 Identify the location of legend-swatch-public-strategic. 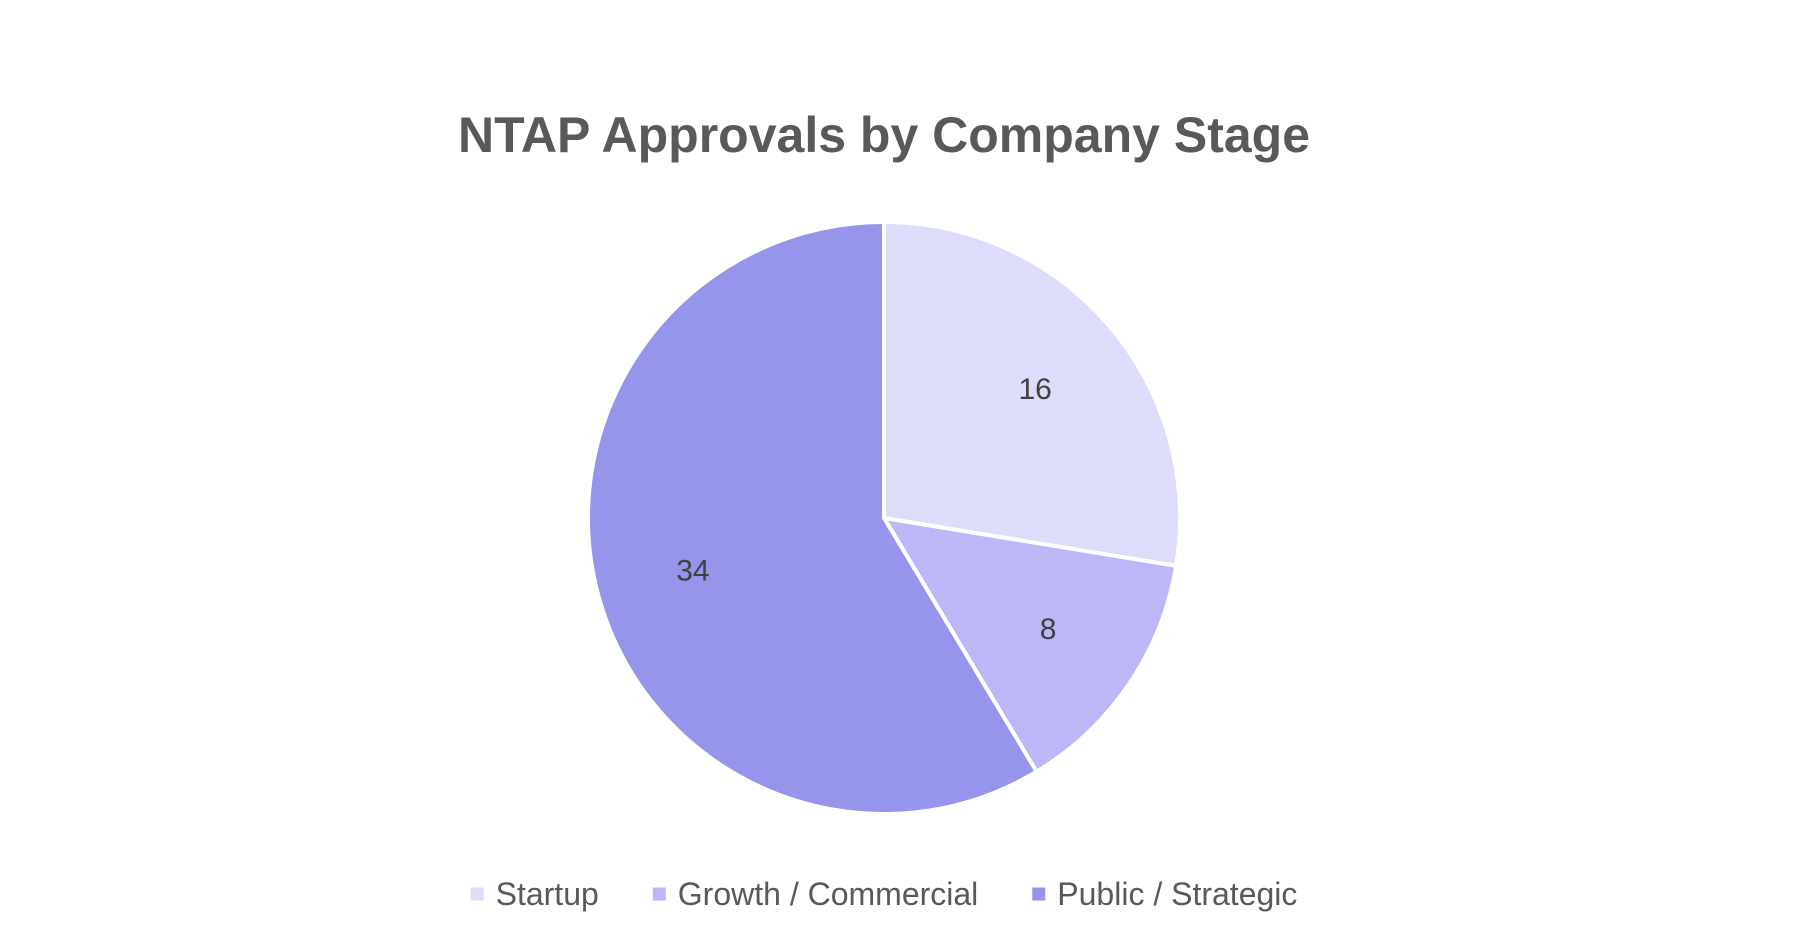
(1039, 894).